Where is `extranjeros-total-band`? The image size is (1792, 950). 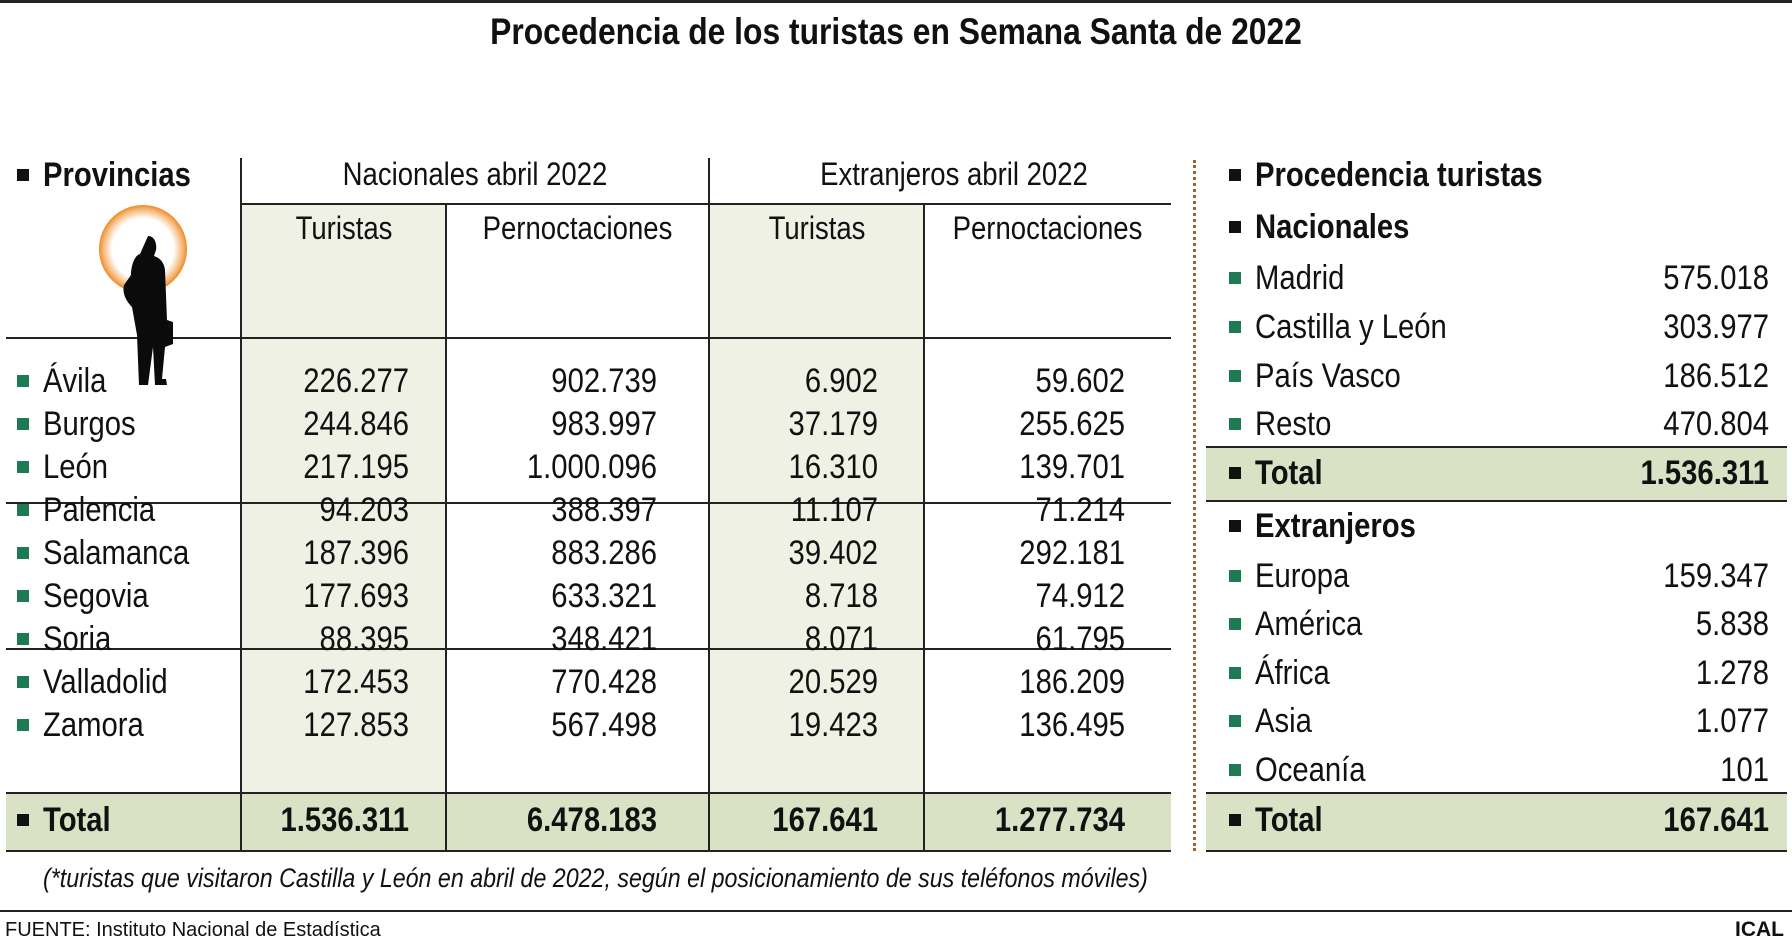 extranjeros-total-band is located at coordinates (1496, 822).